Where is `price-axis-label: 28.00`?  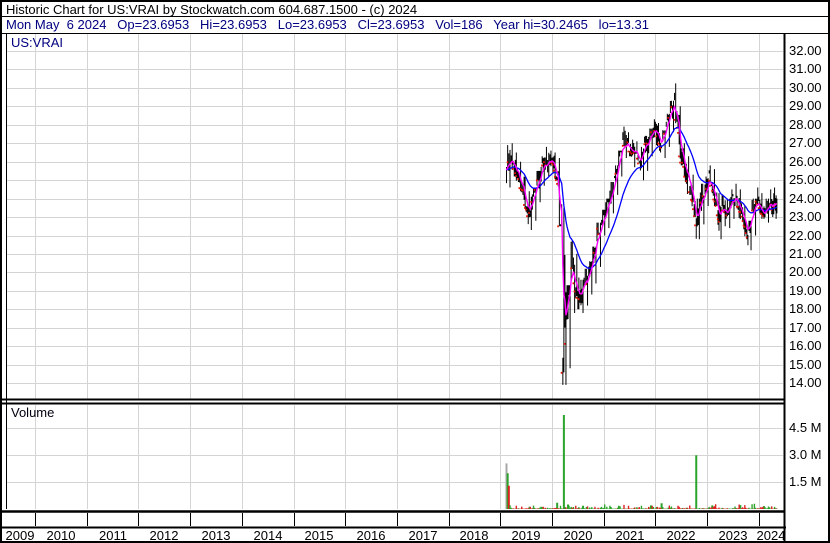
price-axis-label: 28.00 is located at coordinates (805, 124).